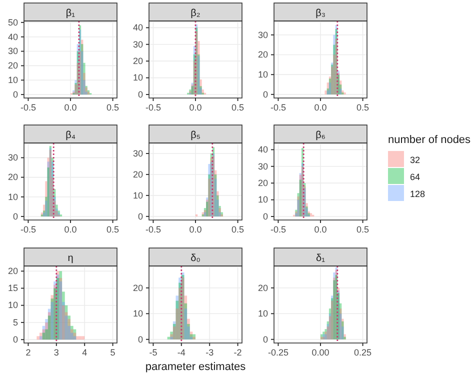 Image resolution: width=474 pixels, height=373 pixels. I want to click on chart-title: β₅, so click(195, 135).